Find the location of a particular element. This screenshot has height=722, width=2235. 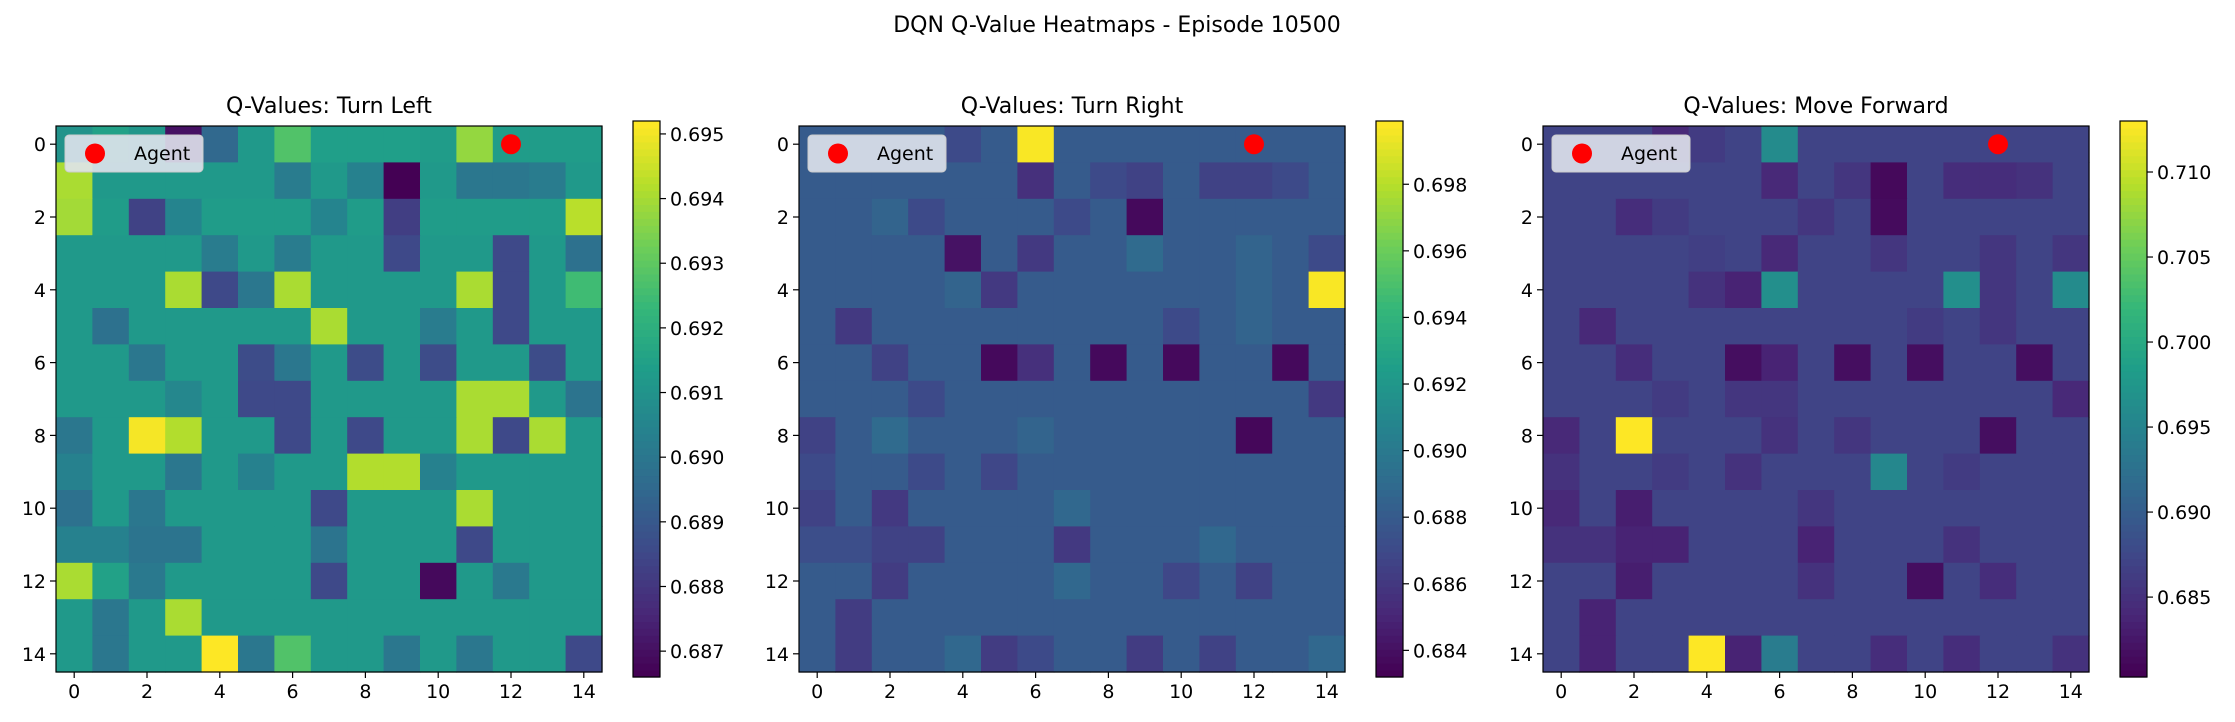

colorbar-tick-label: 0.694 is located at coordinates (1440, 318).